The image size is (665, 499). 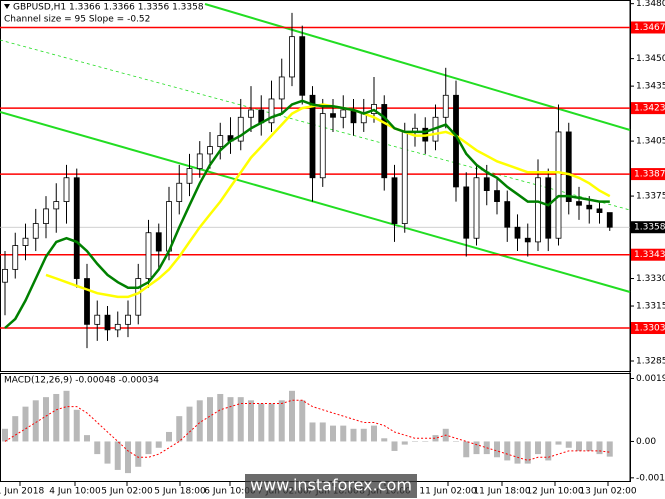 What do you see at coordinates (75, 492) in the screenshot?
I see `x-tick-label: 4 Jun 10:00` at bounding box center [75, 492].